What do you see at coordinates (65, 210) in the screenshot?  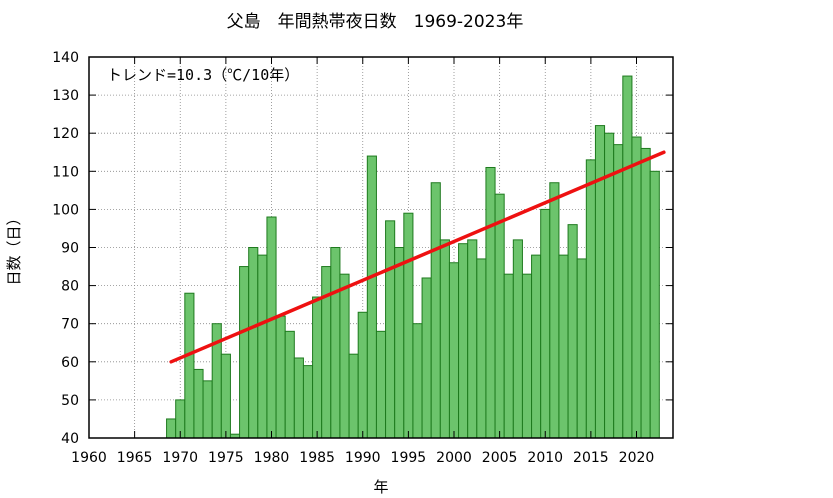 I see `y-tick-label: 100` at bounding box center [65, 210].